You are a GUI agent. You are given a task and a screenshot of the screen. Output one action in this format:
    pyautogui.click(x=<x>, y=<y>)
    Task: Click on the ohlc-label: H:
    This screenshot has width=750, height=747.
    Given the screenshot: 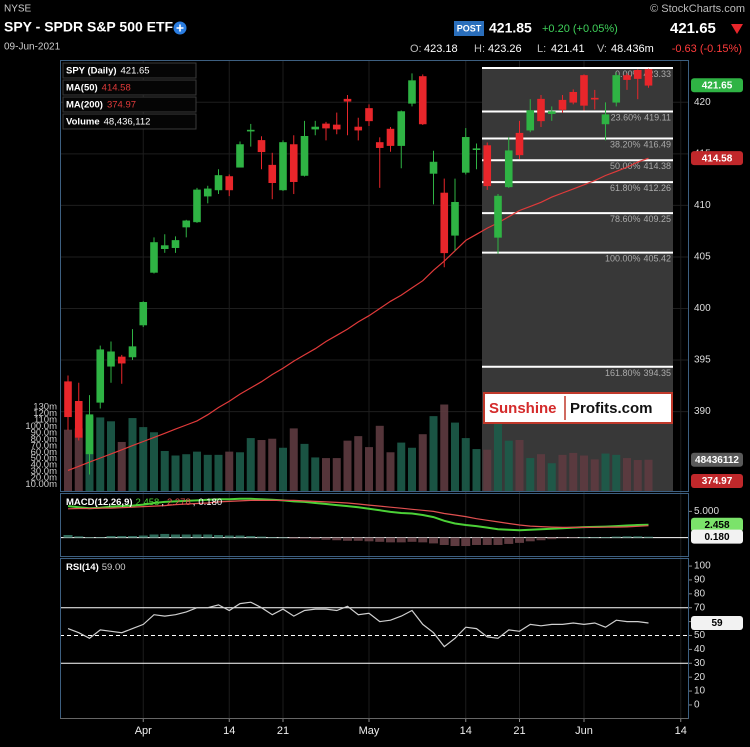 What is the action you would take?
    pyautogui.click(x=479, y=49)
    